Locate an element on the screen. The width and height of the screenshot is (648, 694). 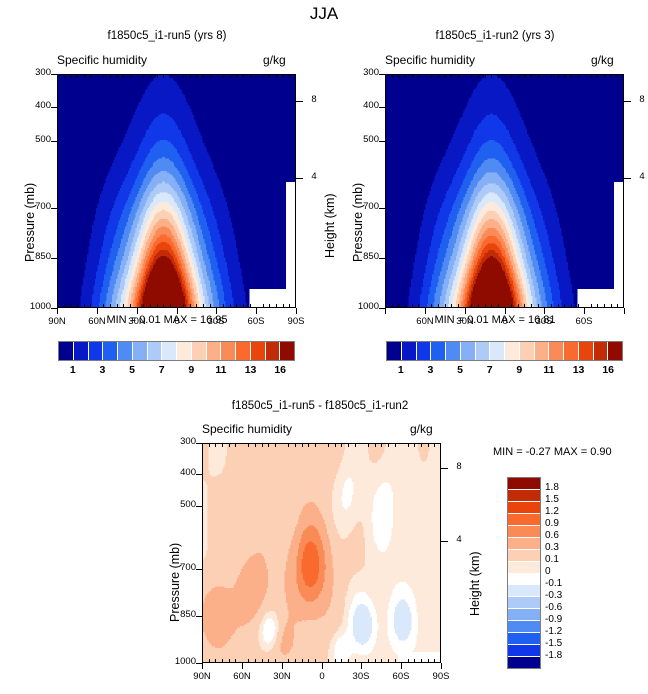
panel-left-minmax: MIN = 0.01 MAX = 16.95 is located at coordinates (167, 320).